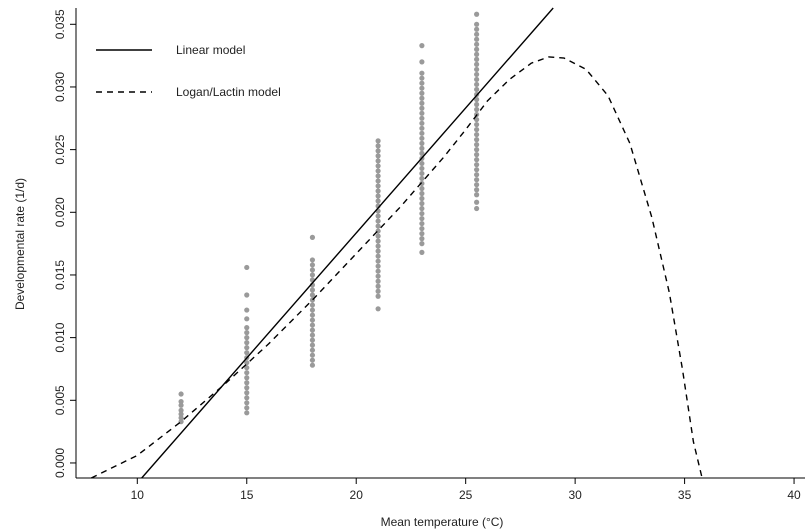 This screenshot has height=532, width=809. I want to click on y-tick-label: 0.020, so click(60, 212).